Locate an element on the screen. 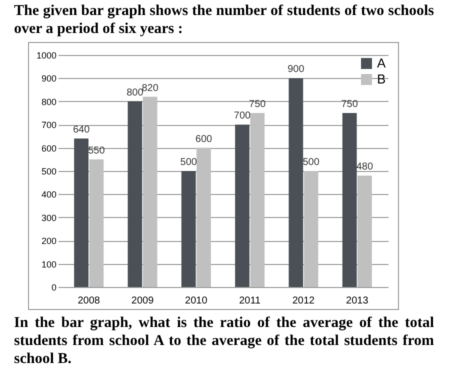 The width and height of the screenshot is (453, 386). data-label: 480 is located at coordinates (365, 167).